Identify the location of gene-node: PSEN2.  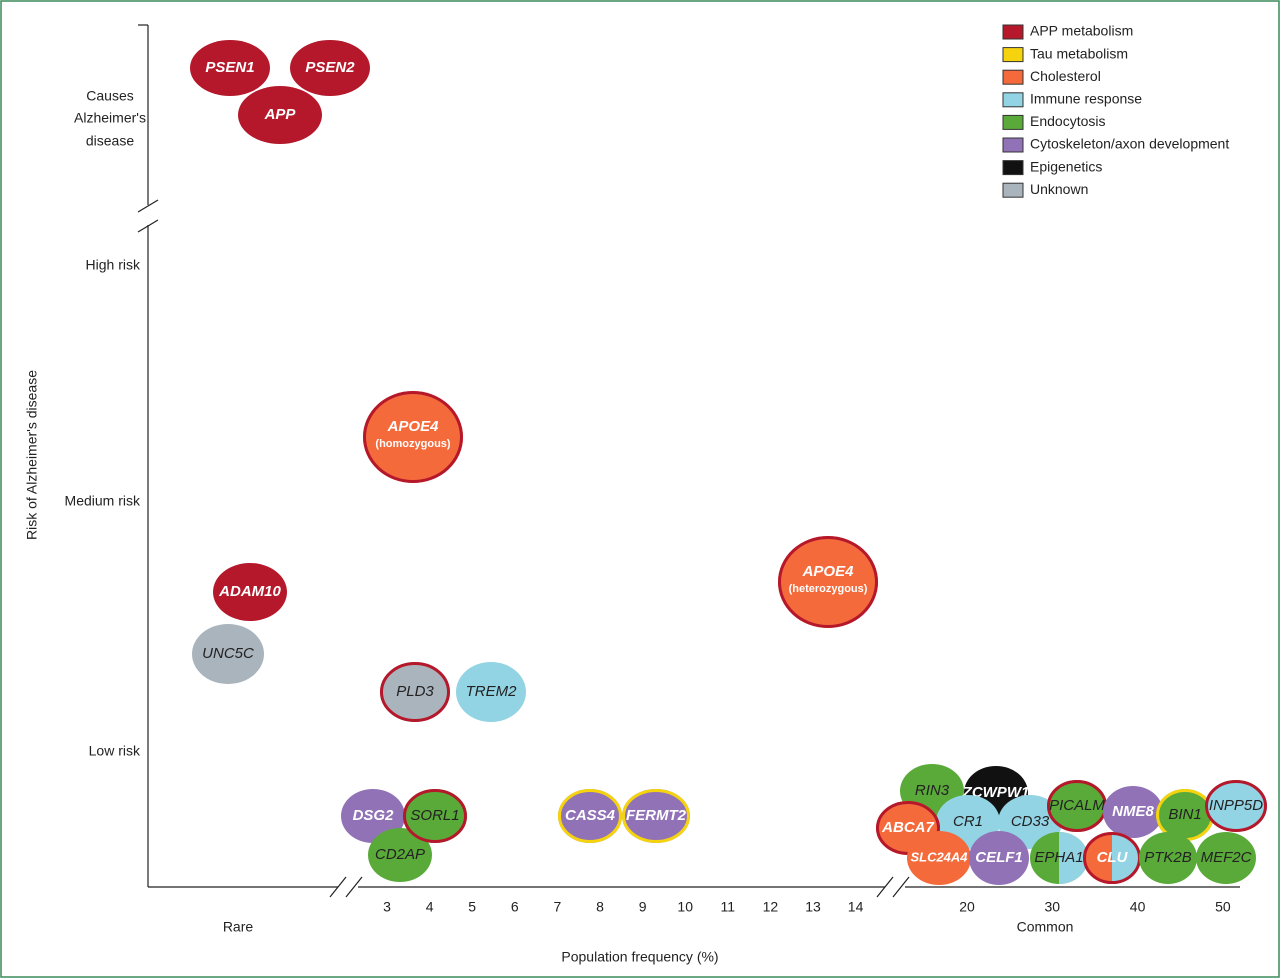
(330, 68).